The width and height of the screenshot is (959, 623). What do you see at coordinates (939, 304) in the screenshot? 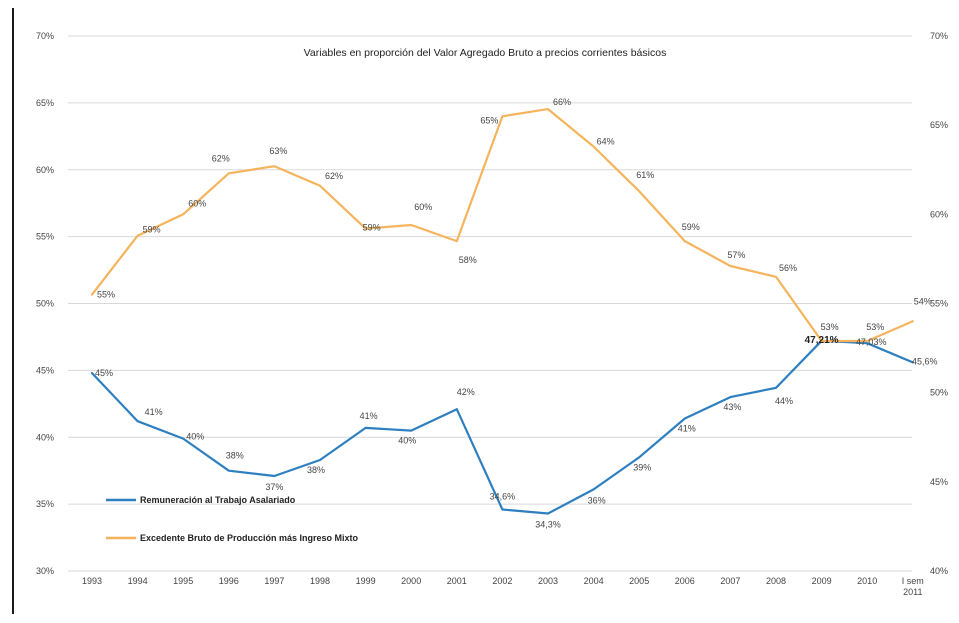
I see `y-right-tick-label: 55%` at bounding box center [939, 304].